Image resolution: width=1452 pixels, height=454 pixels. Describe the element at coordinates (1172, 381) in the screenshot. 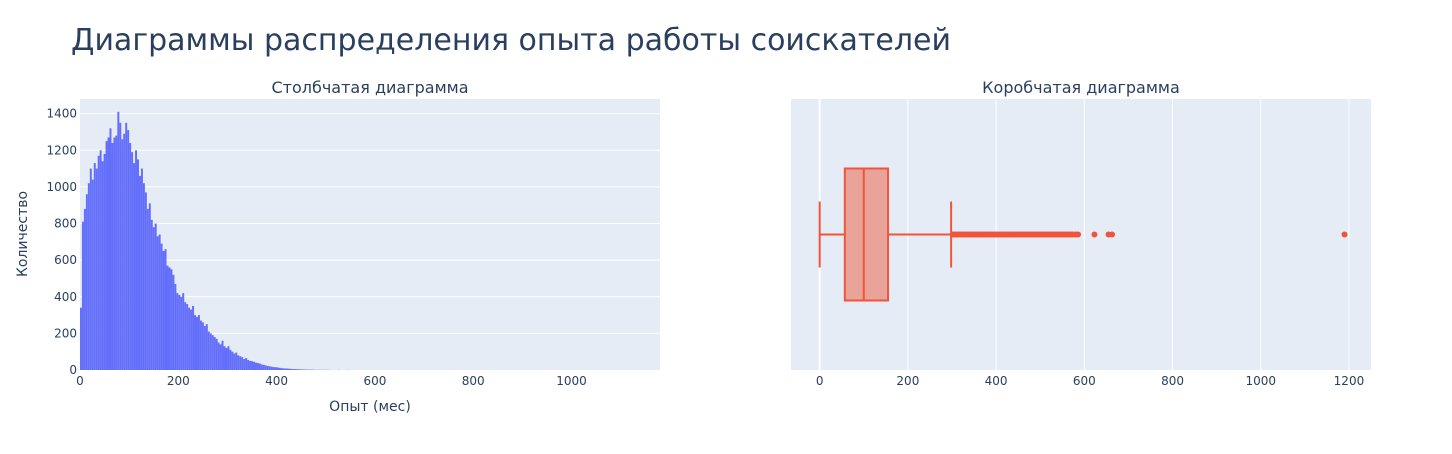

I see `box-x-tick-label: 800` at that location.